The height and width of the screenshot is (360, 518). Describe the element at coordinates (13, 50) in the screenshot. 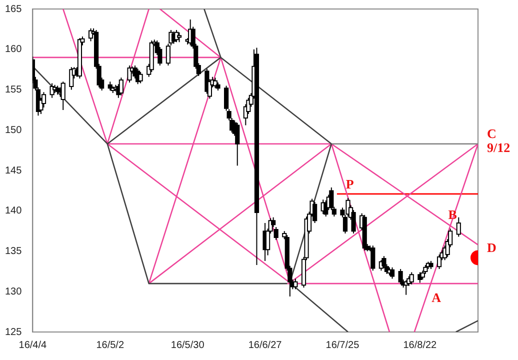

I see `y-tick-label: 160` at that location.